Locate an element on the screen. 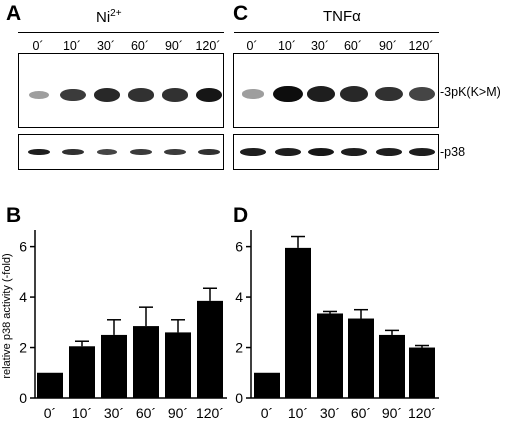 This screenshot has width=520, height=421. blot-right-time-label: 10´ is located at coordinates (287, 46).